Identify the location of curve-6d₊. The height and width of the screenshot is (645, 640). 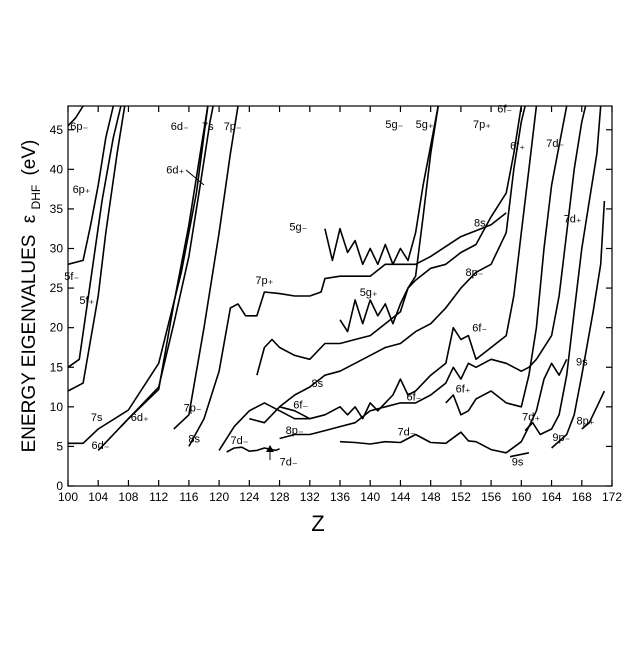
(167, 266).